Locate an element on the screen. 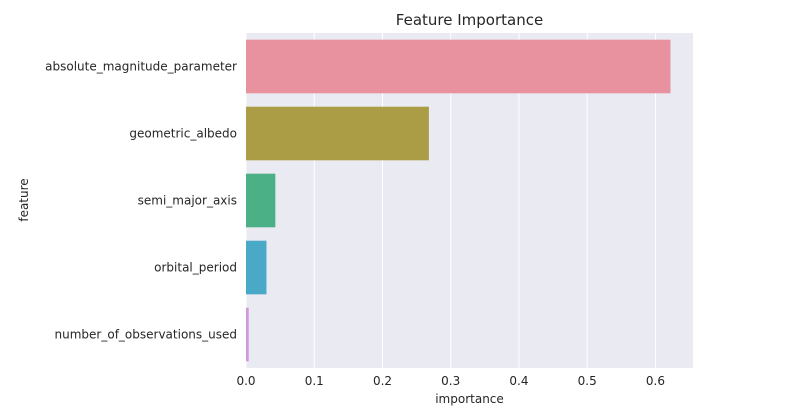  y-tick-label: geometric_albedo is located at coordinates (183, 134).